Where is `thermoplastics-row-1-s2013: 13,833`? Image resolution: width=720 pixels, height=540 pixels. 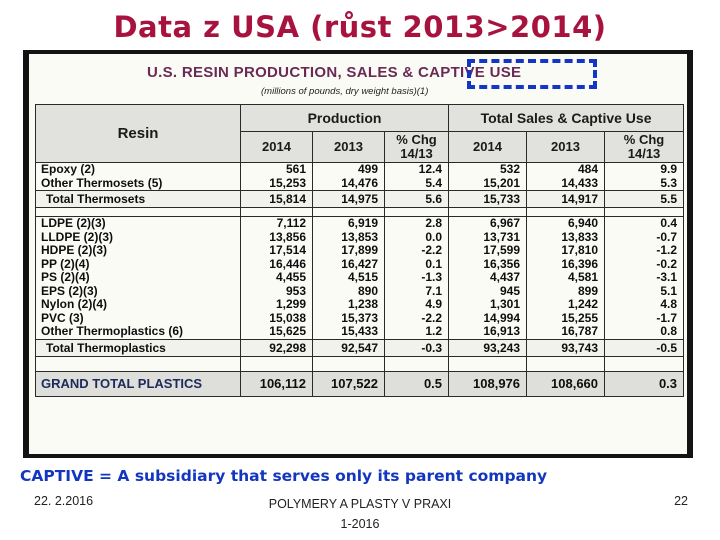 thermoplastics-row-1-s2013: 13,833 is located at coordinates (580, 236).